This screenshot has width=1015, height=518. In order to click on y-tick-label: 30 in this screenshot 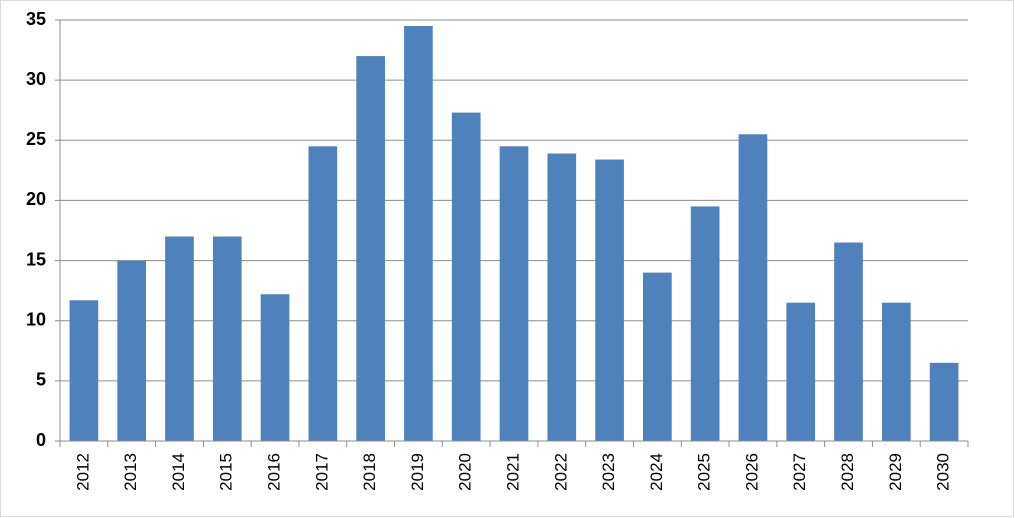, I will do `click(36, 79)`.